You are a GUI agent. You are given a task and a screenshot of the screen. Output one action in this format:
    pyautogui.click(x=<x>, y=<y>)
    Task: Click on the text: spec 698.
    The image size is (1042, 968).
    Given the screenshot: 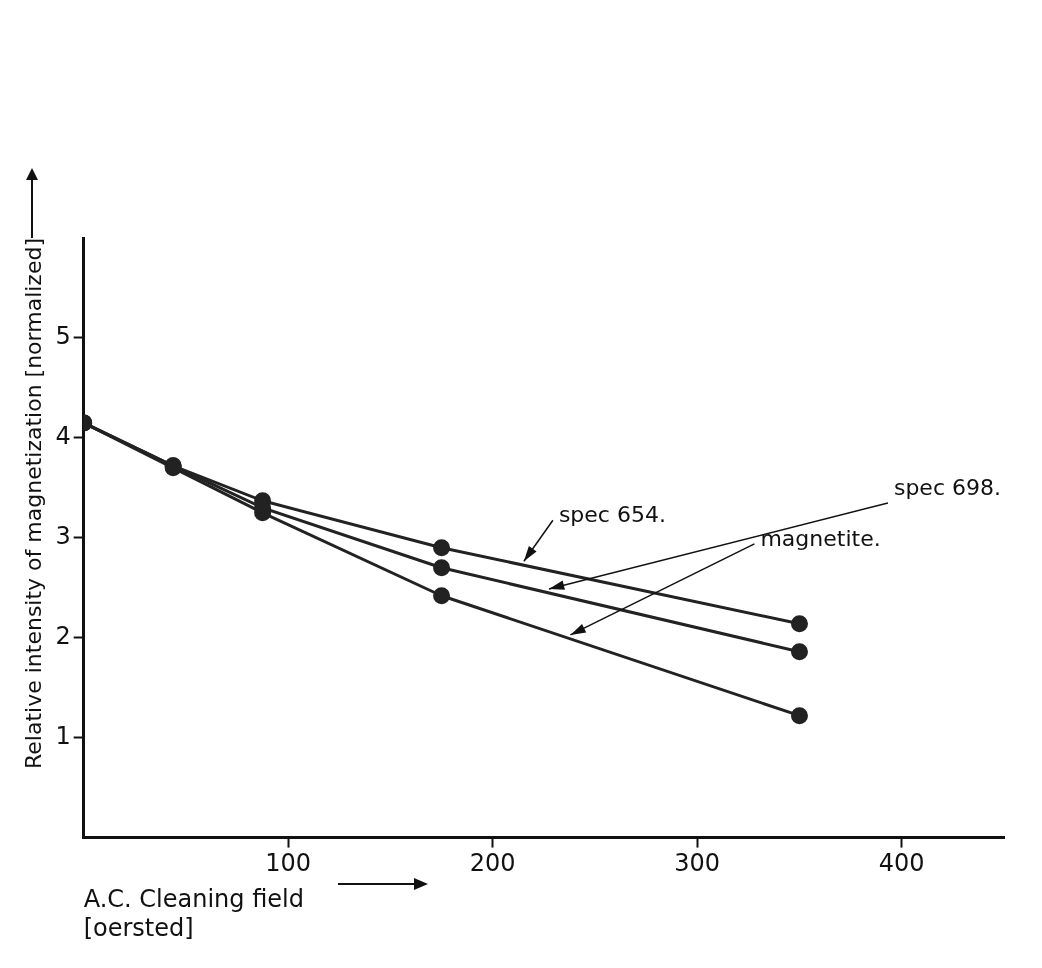 What is the action you would take?
    pyautogui.click(x=947, y=487)
    